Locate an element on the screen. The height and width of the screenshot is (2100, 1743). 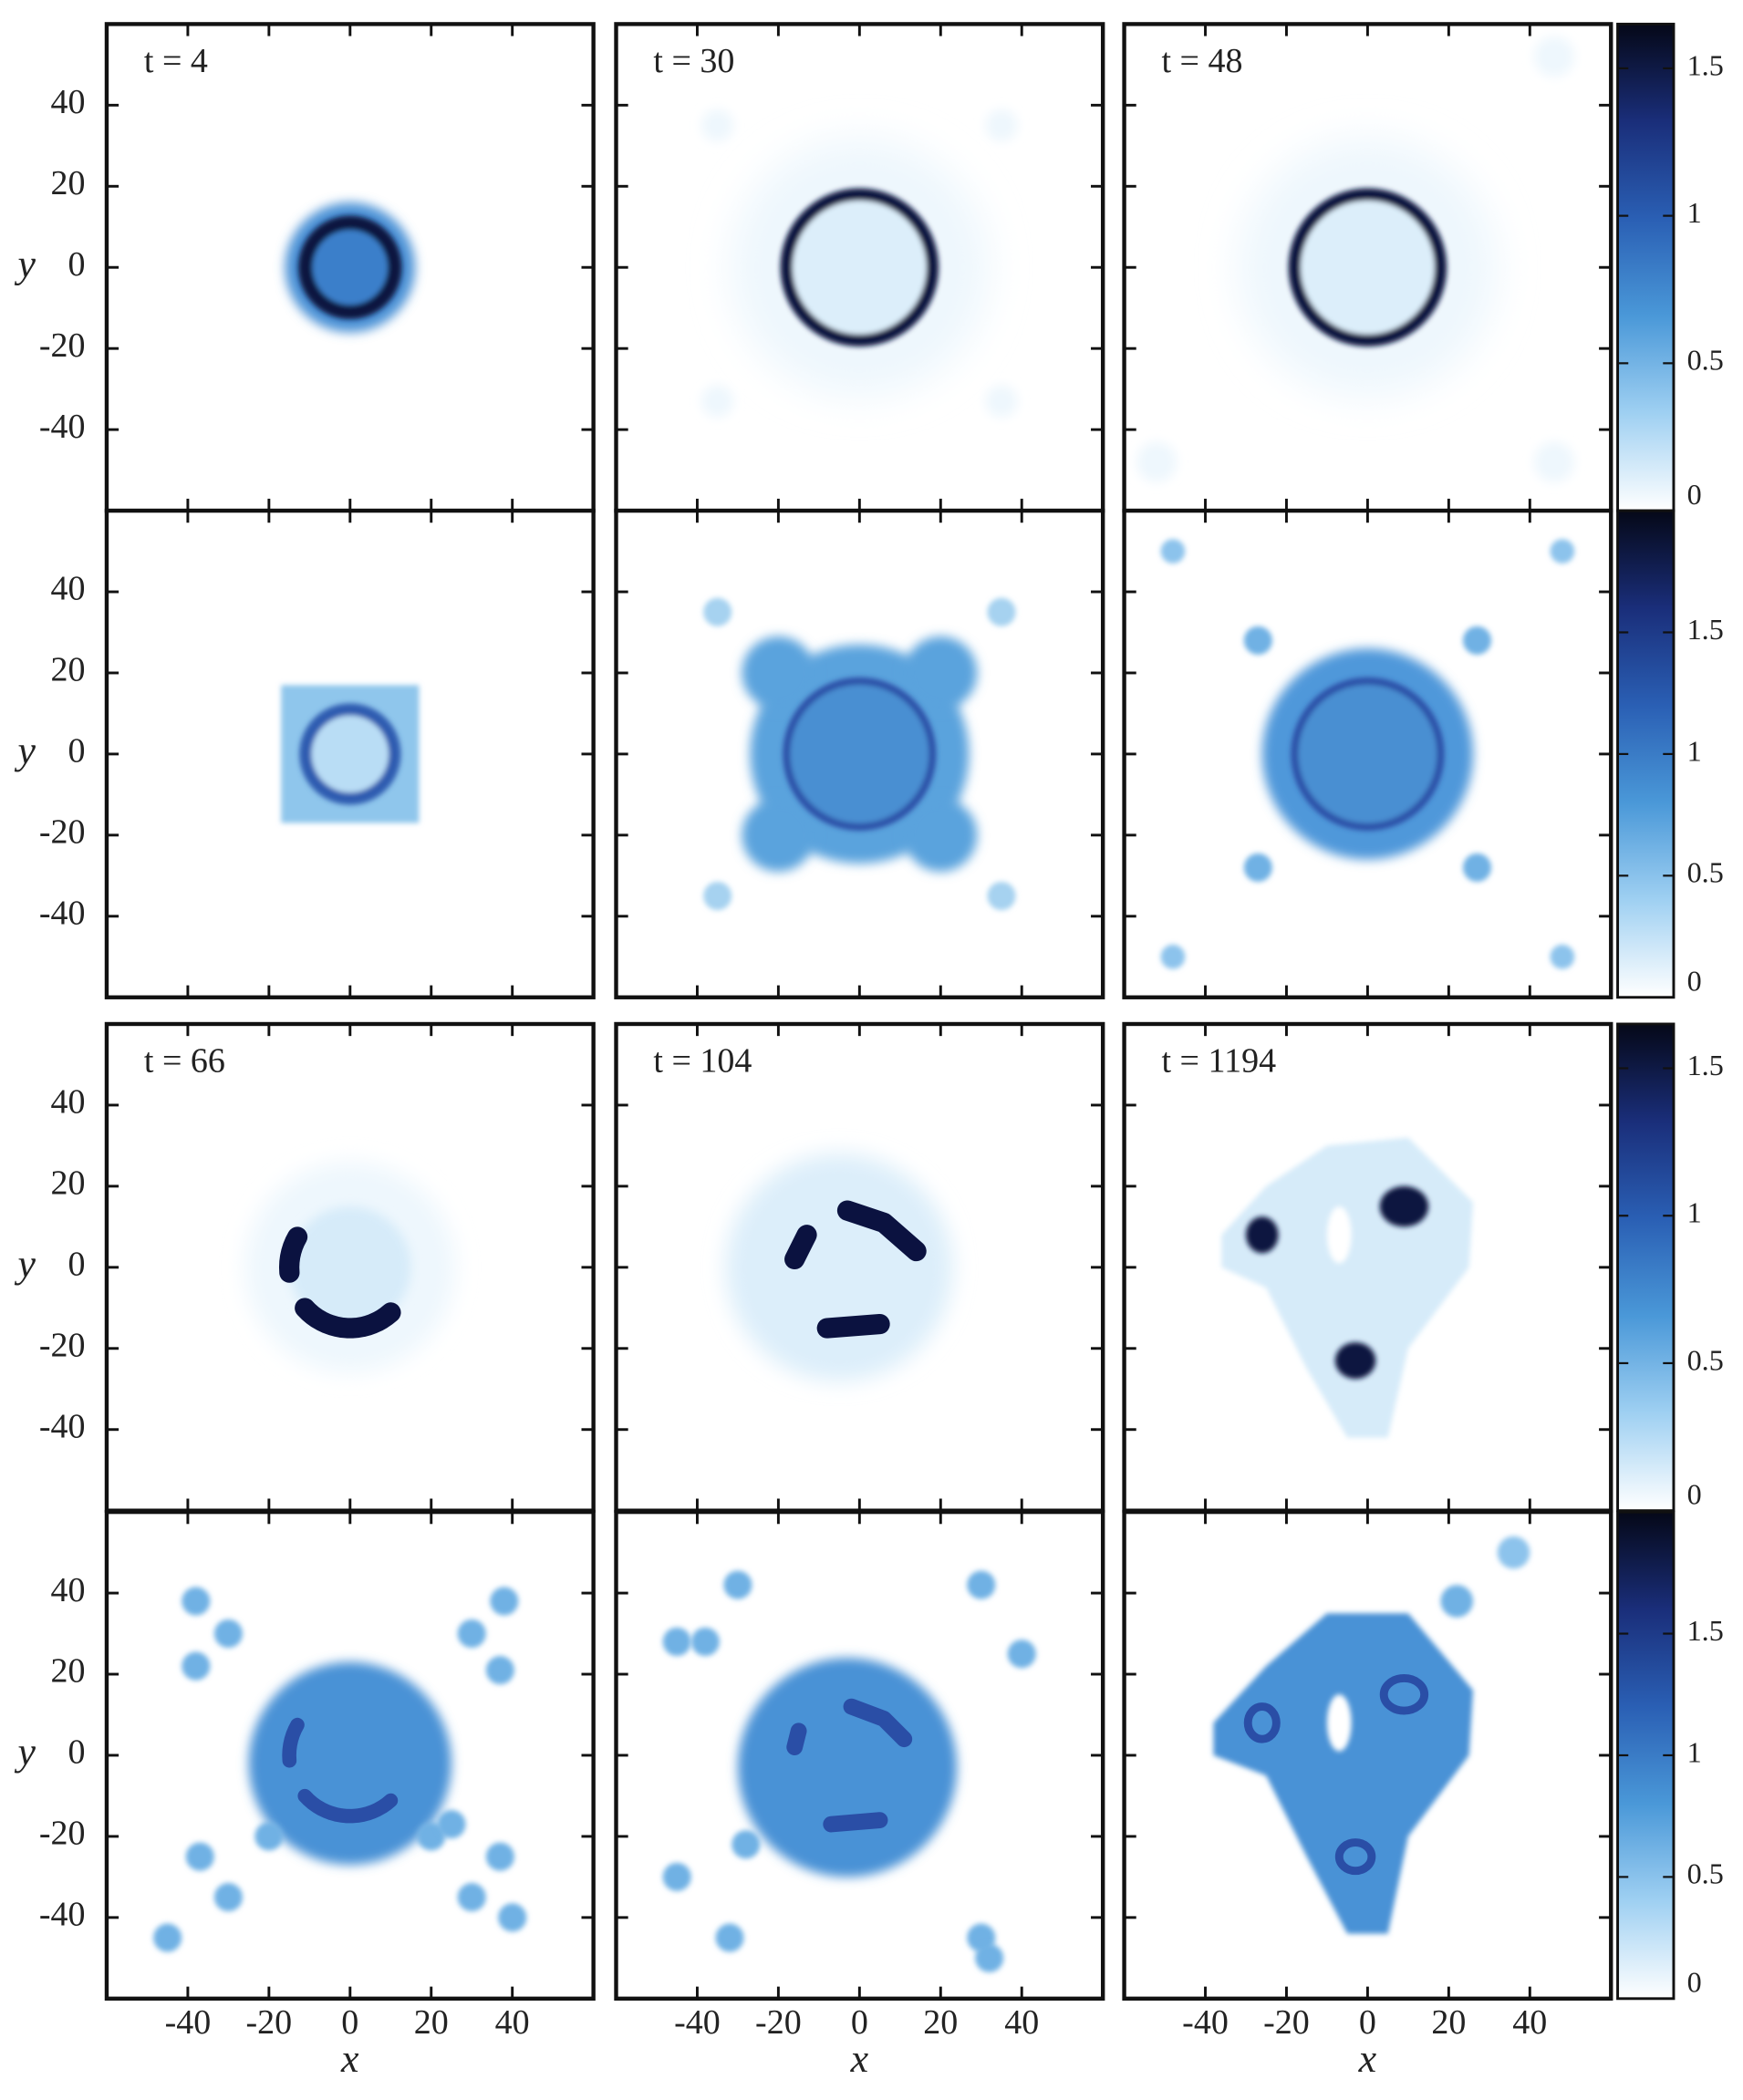
time-annotation: t = 104 is located at coordinates (703, 1061).